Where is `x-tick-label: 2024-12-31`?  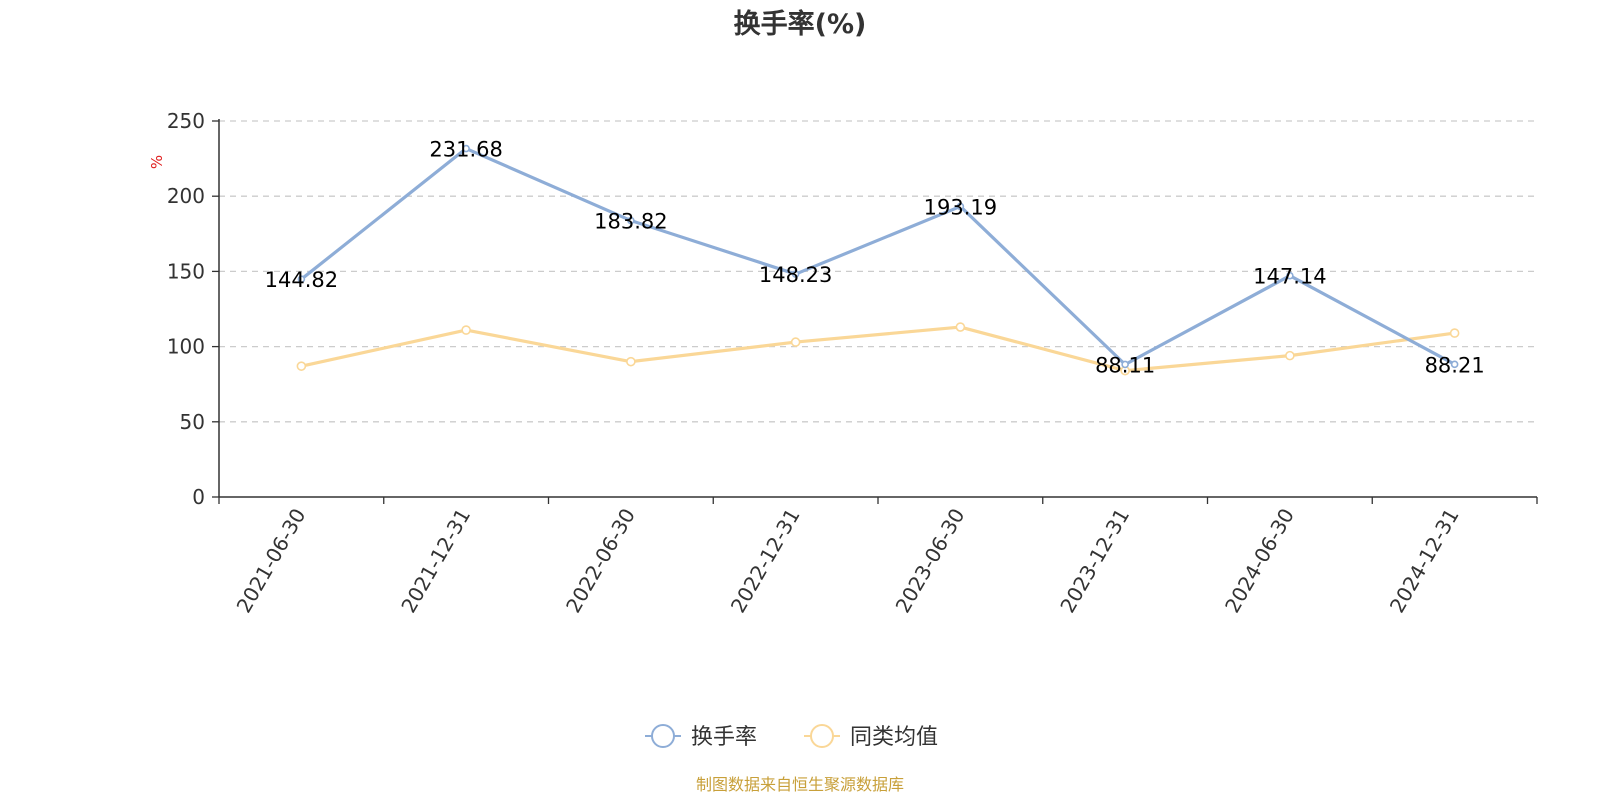
x-tick-label: 2024-12-31 is located at coordinates (1424, 560).